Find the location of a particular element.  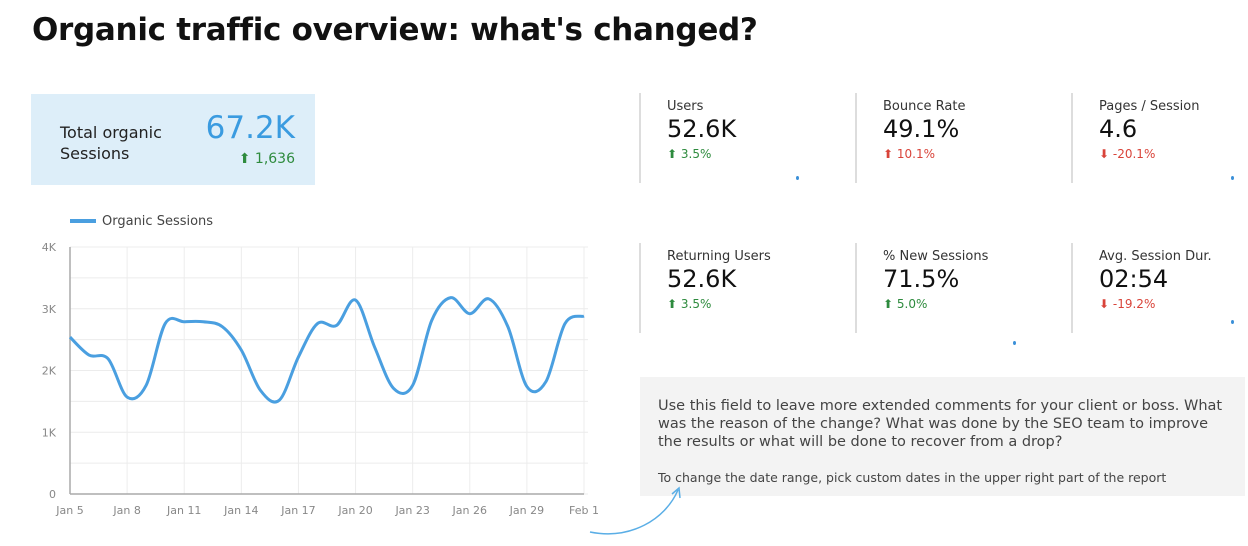

scorecard-label: Users is located at coordinates (685, 106).